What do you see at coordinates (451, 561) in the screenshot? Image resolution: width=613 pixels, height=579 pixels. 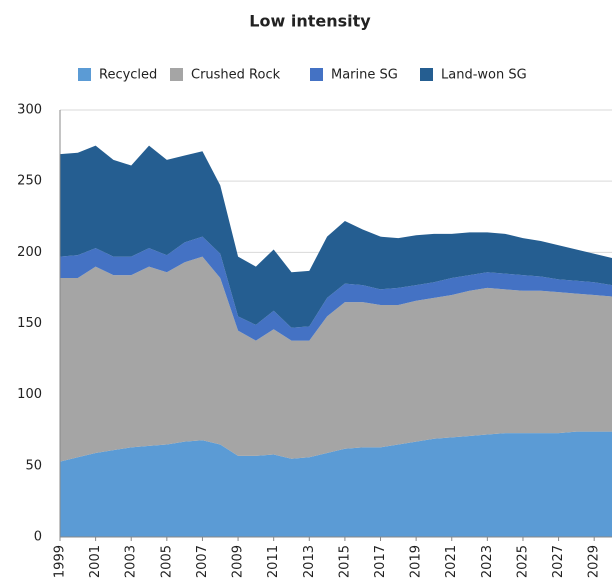 I see `x-tick-label: 2021` at bounding box center [451, 561].